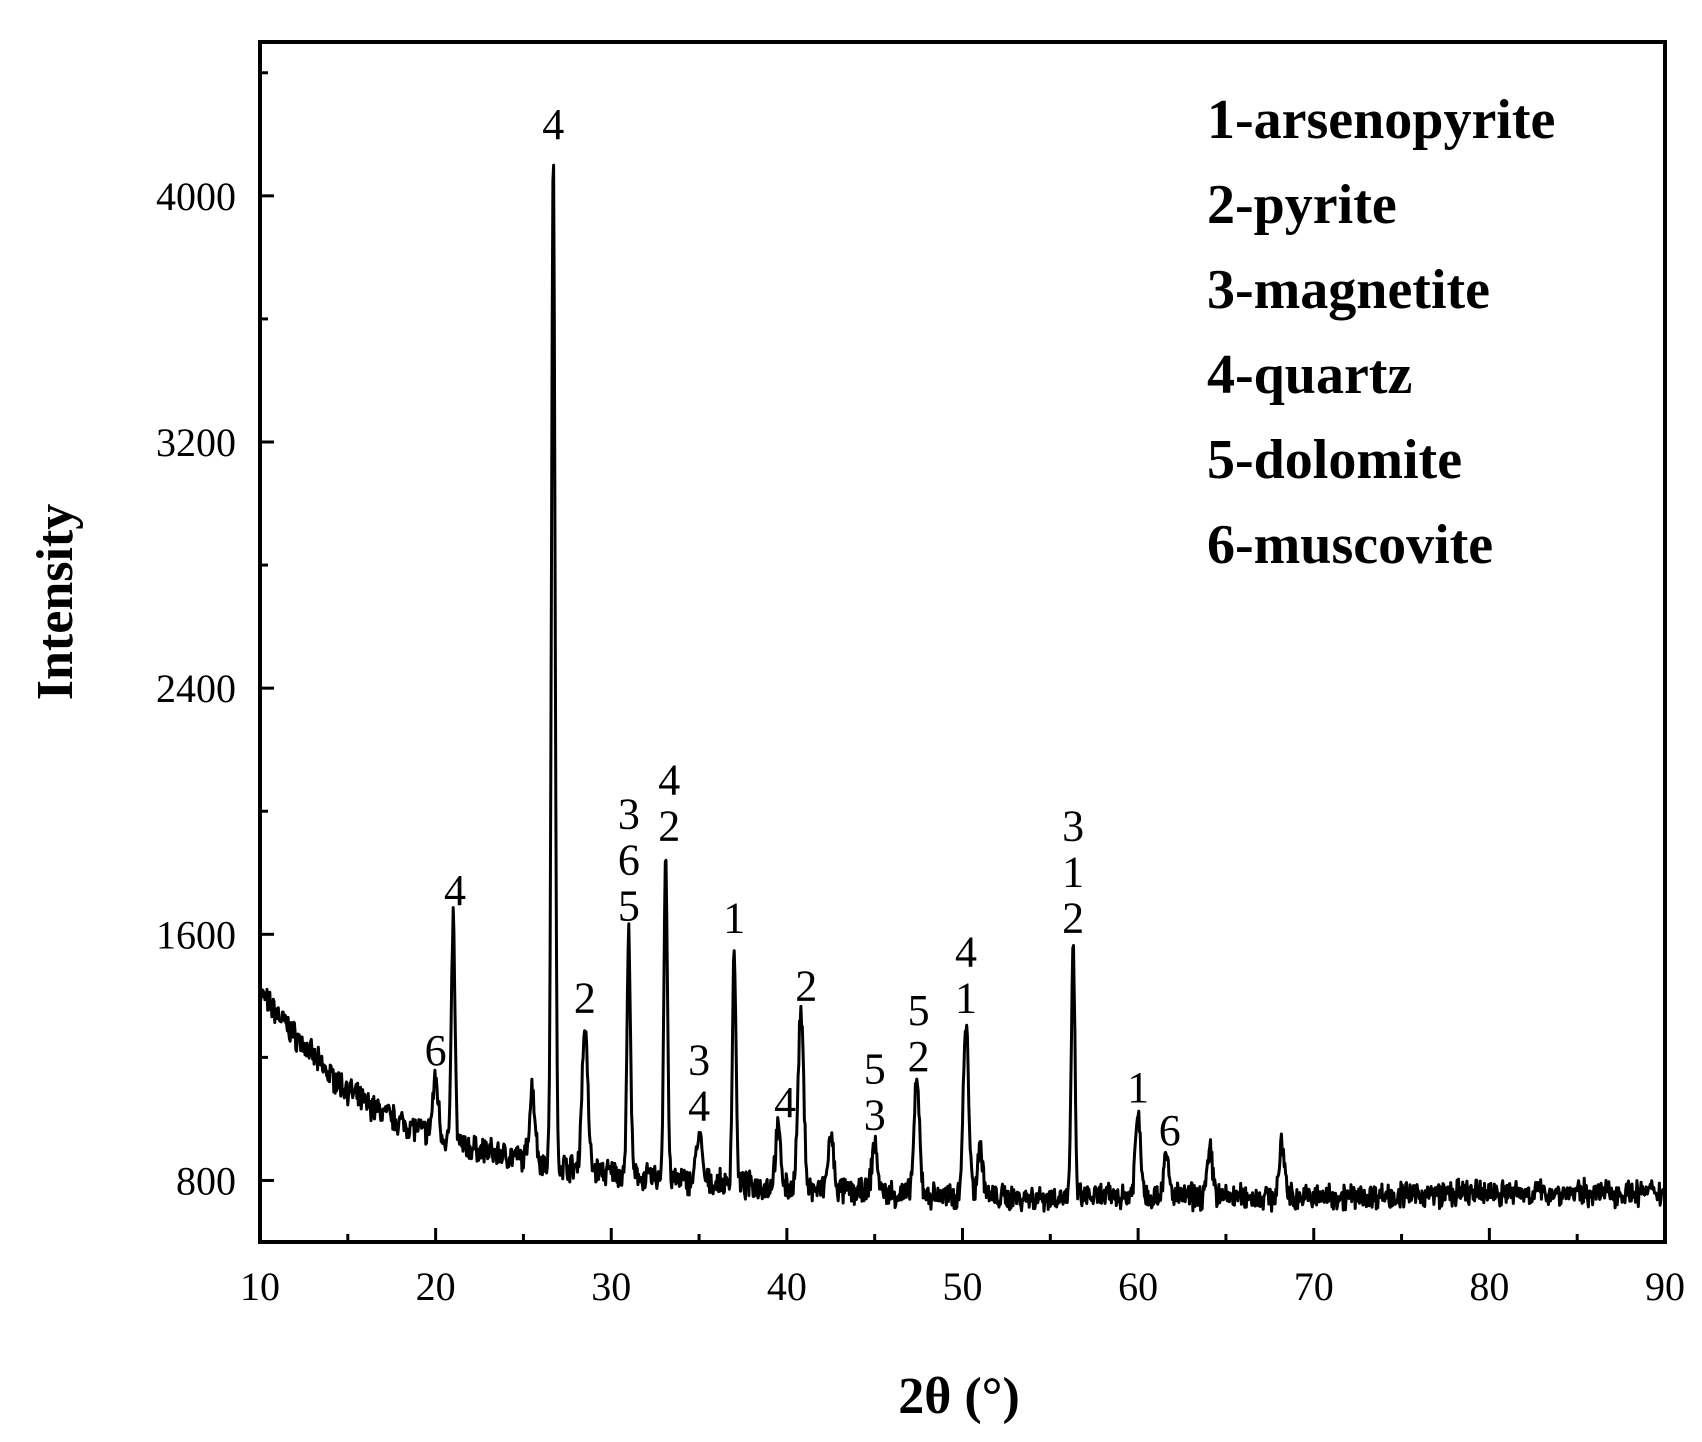  What do you see at coordinates (55, 602) in the screenshot?
I see `y-axis-title: Intensity` at bounding box center [55, 602].